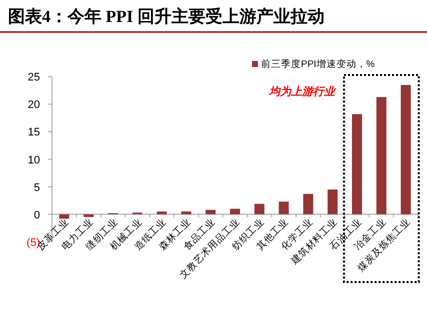  Describe the element at coordinates (166, 16) in the screenshot. I see `chart-title: 图表4：今年 PPI 回升主要受上游产业拉动` at that location.